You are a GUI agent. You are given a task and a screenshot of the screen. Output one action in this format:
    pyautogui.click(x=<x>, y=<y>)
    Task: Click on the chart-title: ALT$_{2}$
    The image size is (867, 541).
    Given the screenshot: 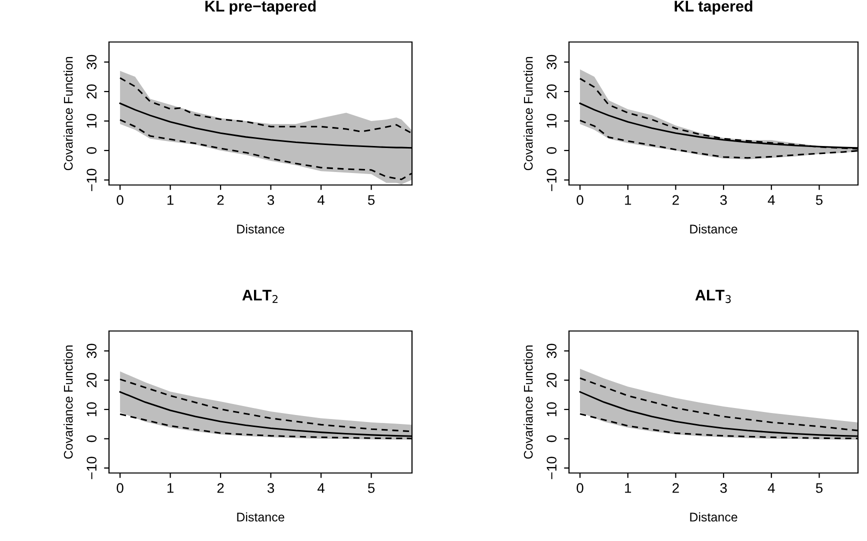 What is the action you would take?
    pyautogui.click(x=260, y=296)
    